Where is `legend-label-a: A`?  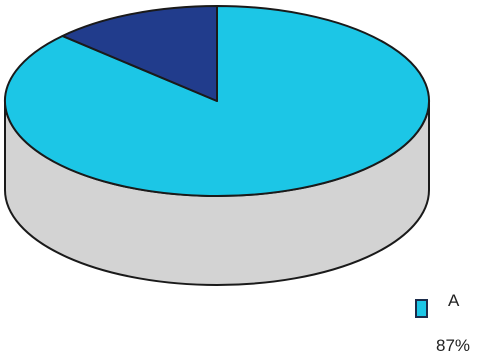
legend-label-a: A is located at coordinates (454, 300).